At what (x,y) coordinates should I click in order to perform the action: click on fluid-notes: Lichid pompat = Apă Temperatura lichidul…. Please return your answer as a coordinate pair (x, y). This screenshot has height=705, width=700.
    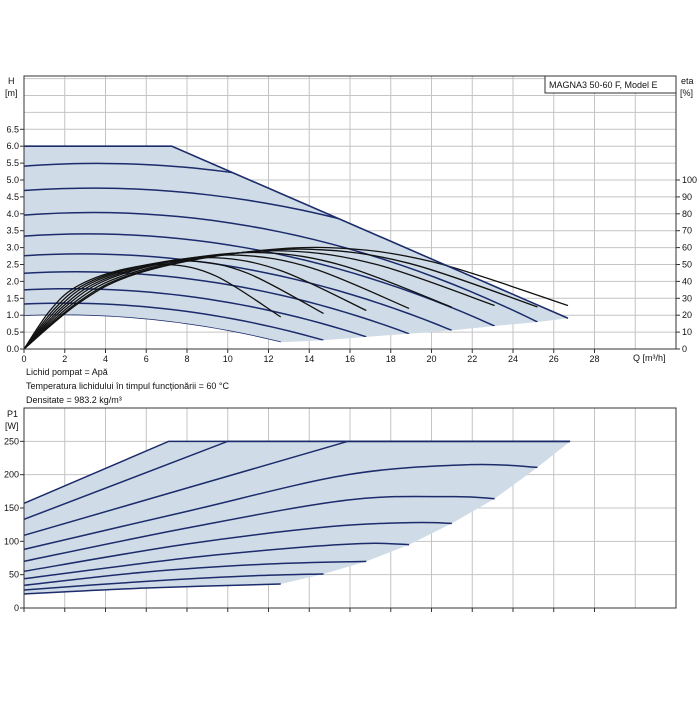
    Looking at the image, I should click on (127, 386).